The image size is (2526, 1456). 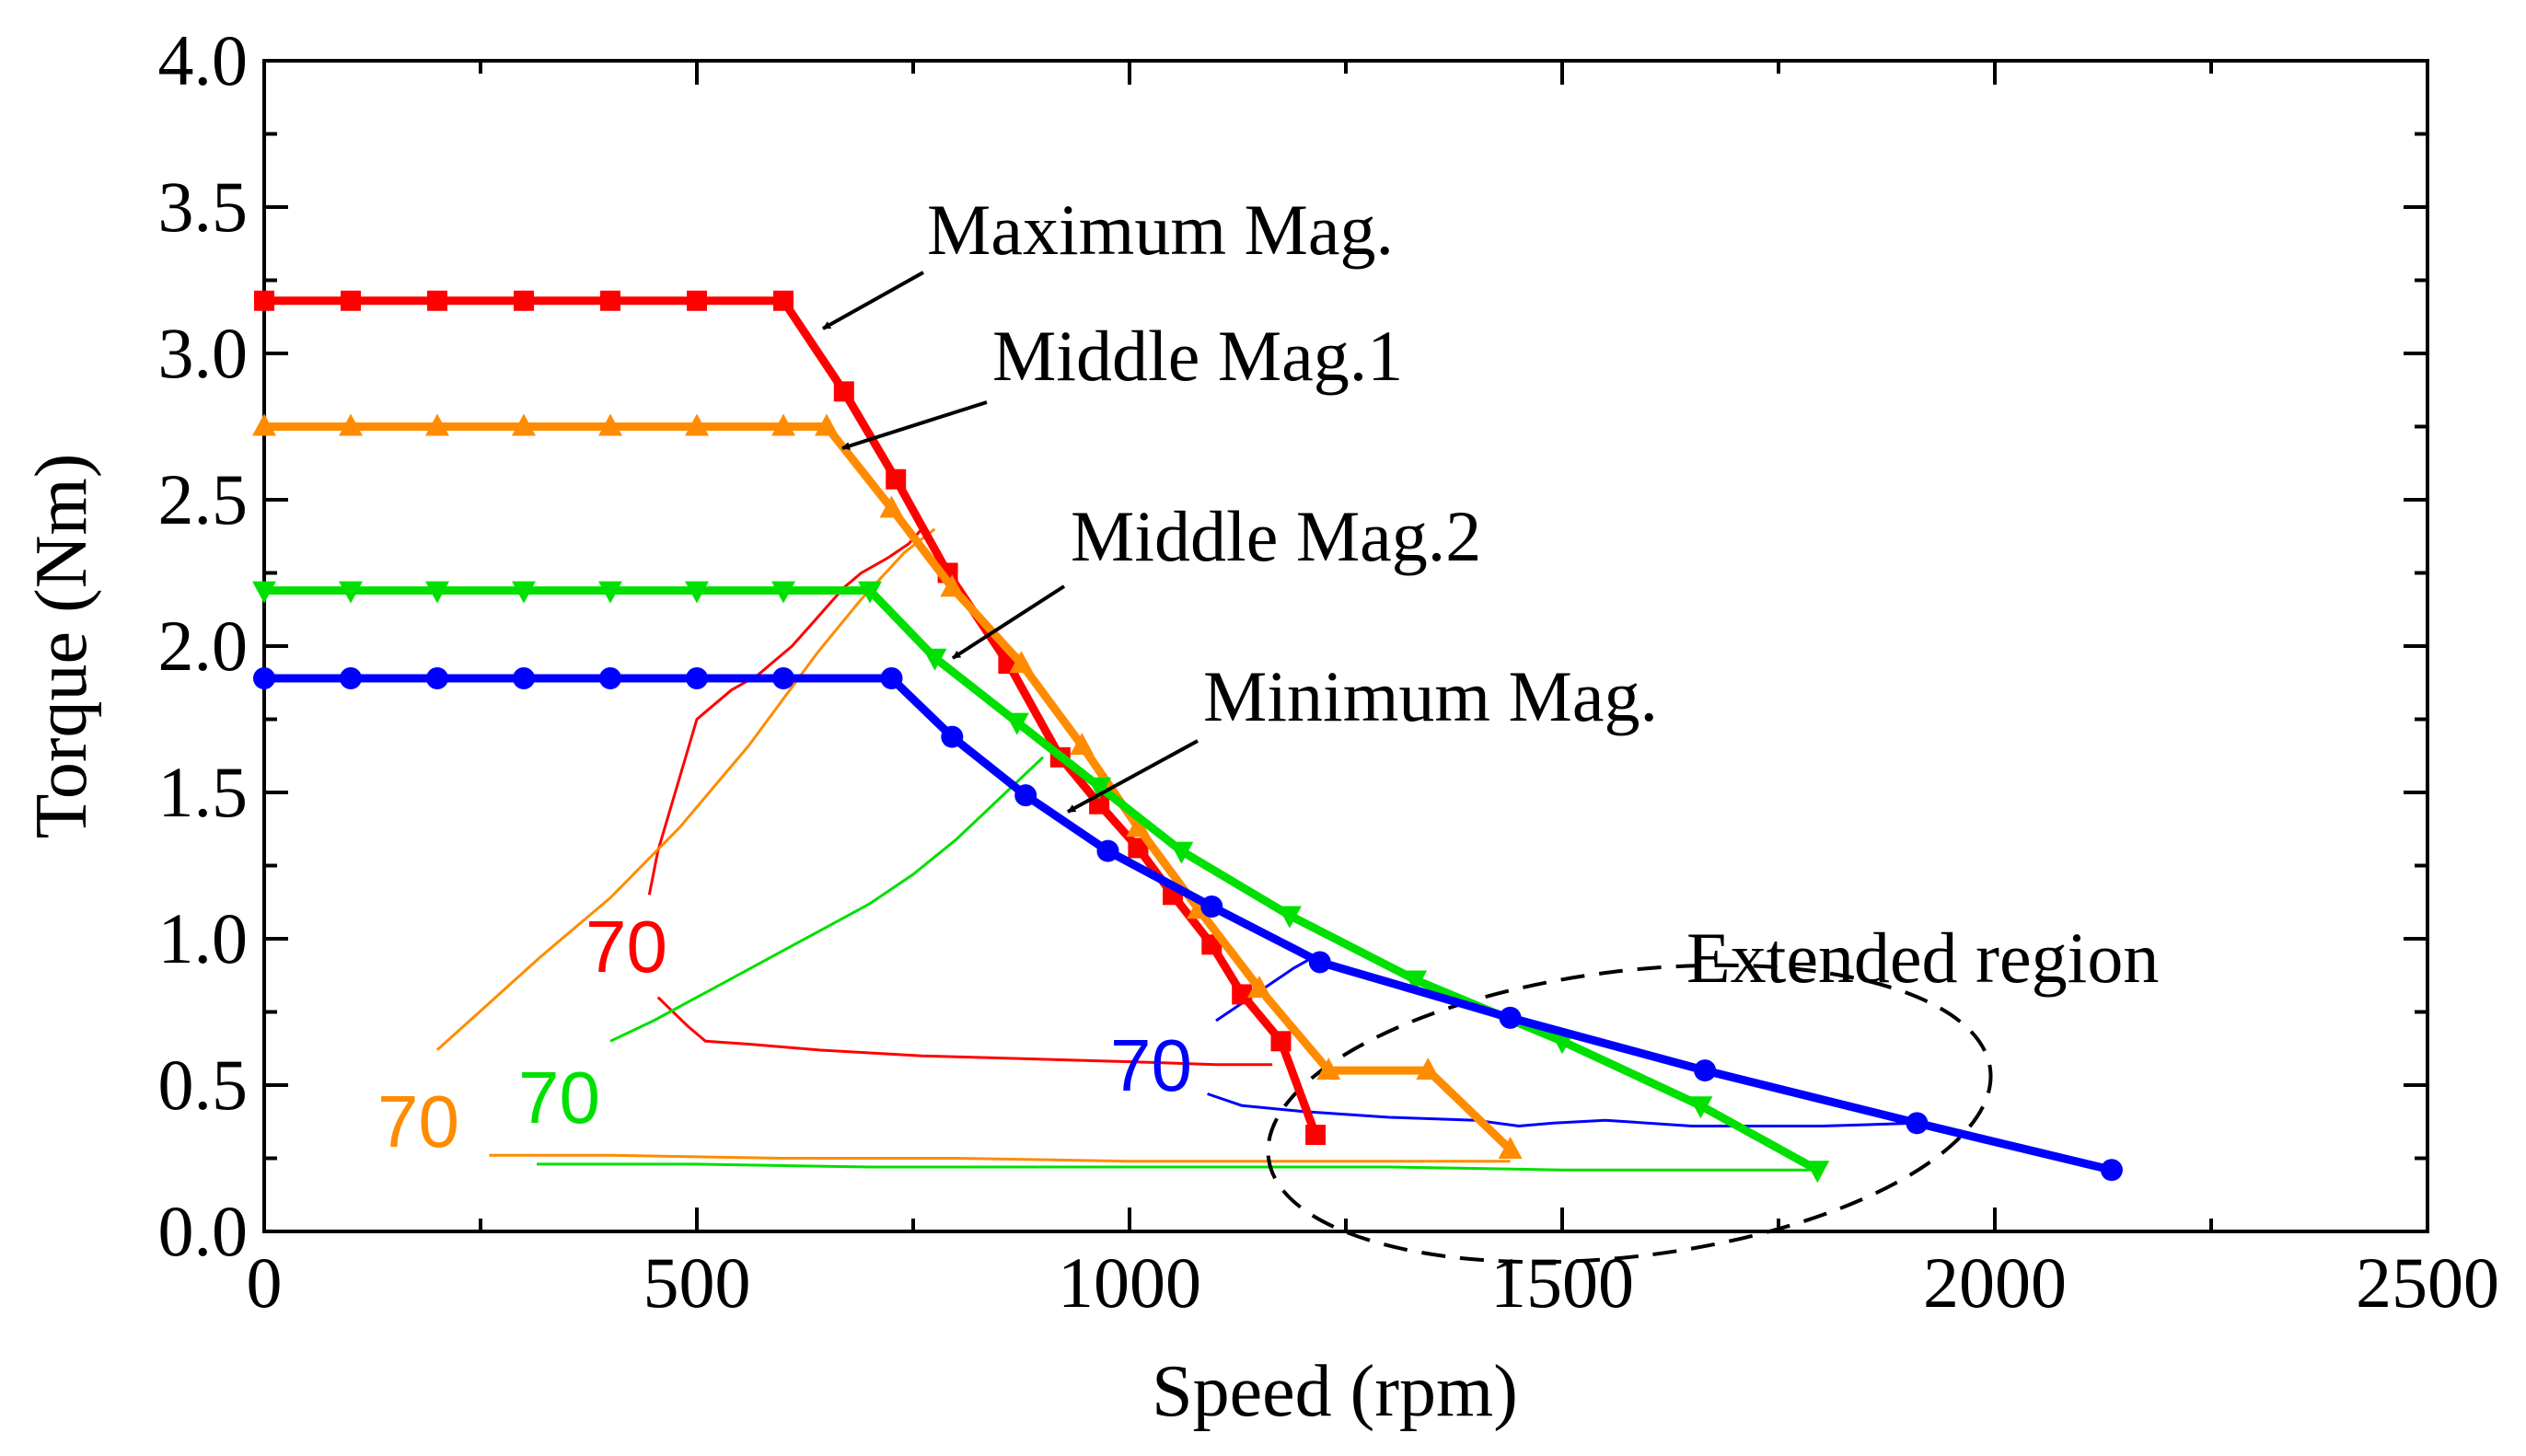 I want to click on contour-label-orange: 70, so click(x=418, y=1121).